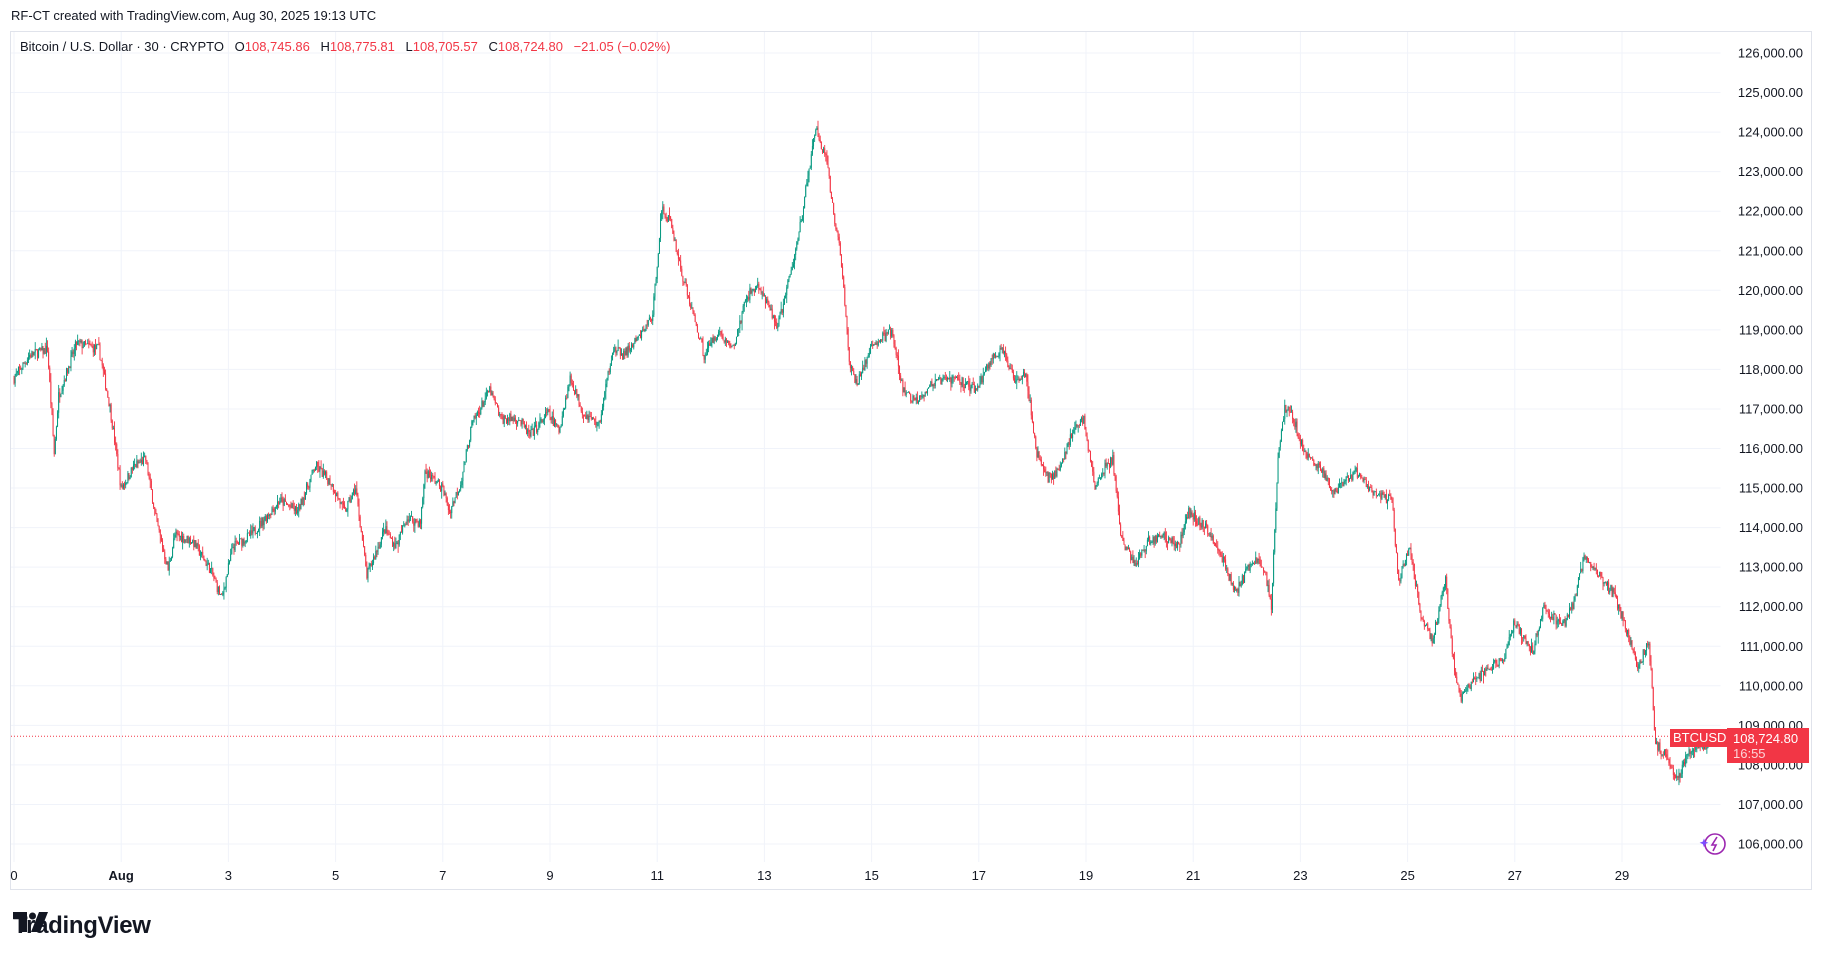  What do you see at coordinates (1713, 845) in the screenshot?
I see `lightning-sparkle-icon` at bounding box center [1713, 845].